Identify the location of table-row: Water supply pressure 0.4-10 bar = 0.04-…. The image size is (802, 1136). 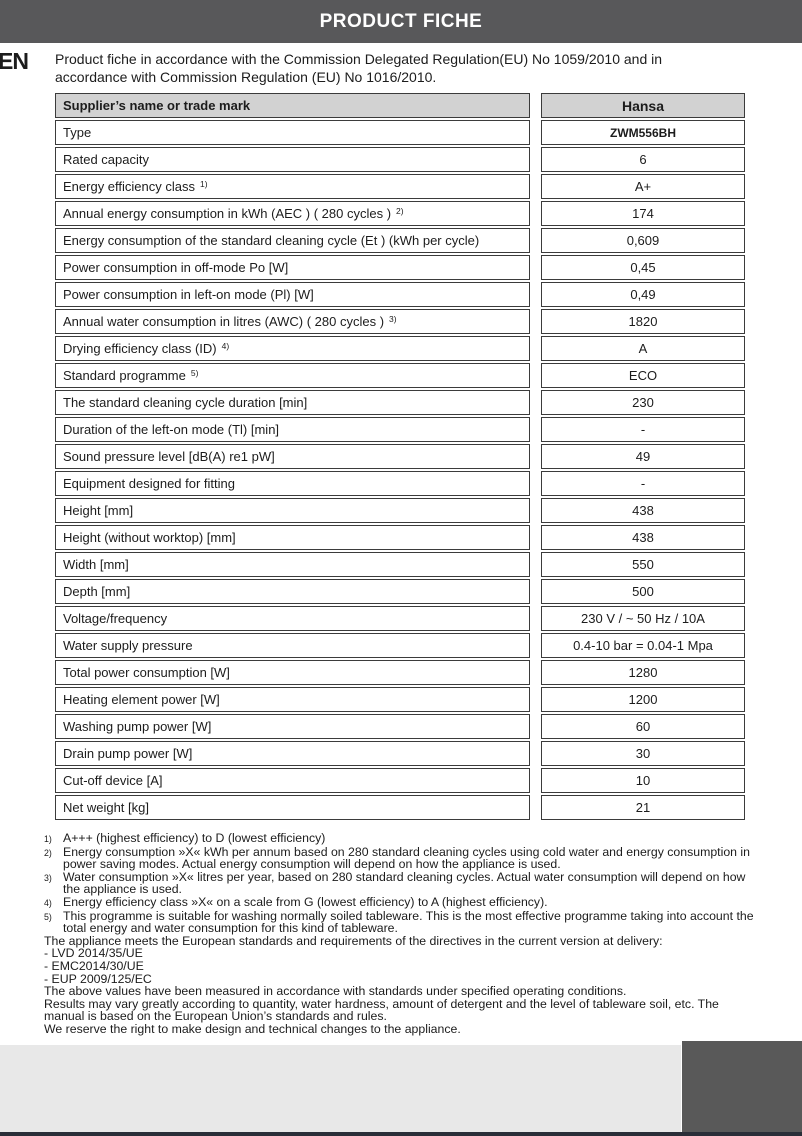
(400, 645).